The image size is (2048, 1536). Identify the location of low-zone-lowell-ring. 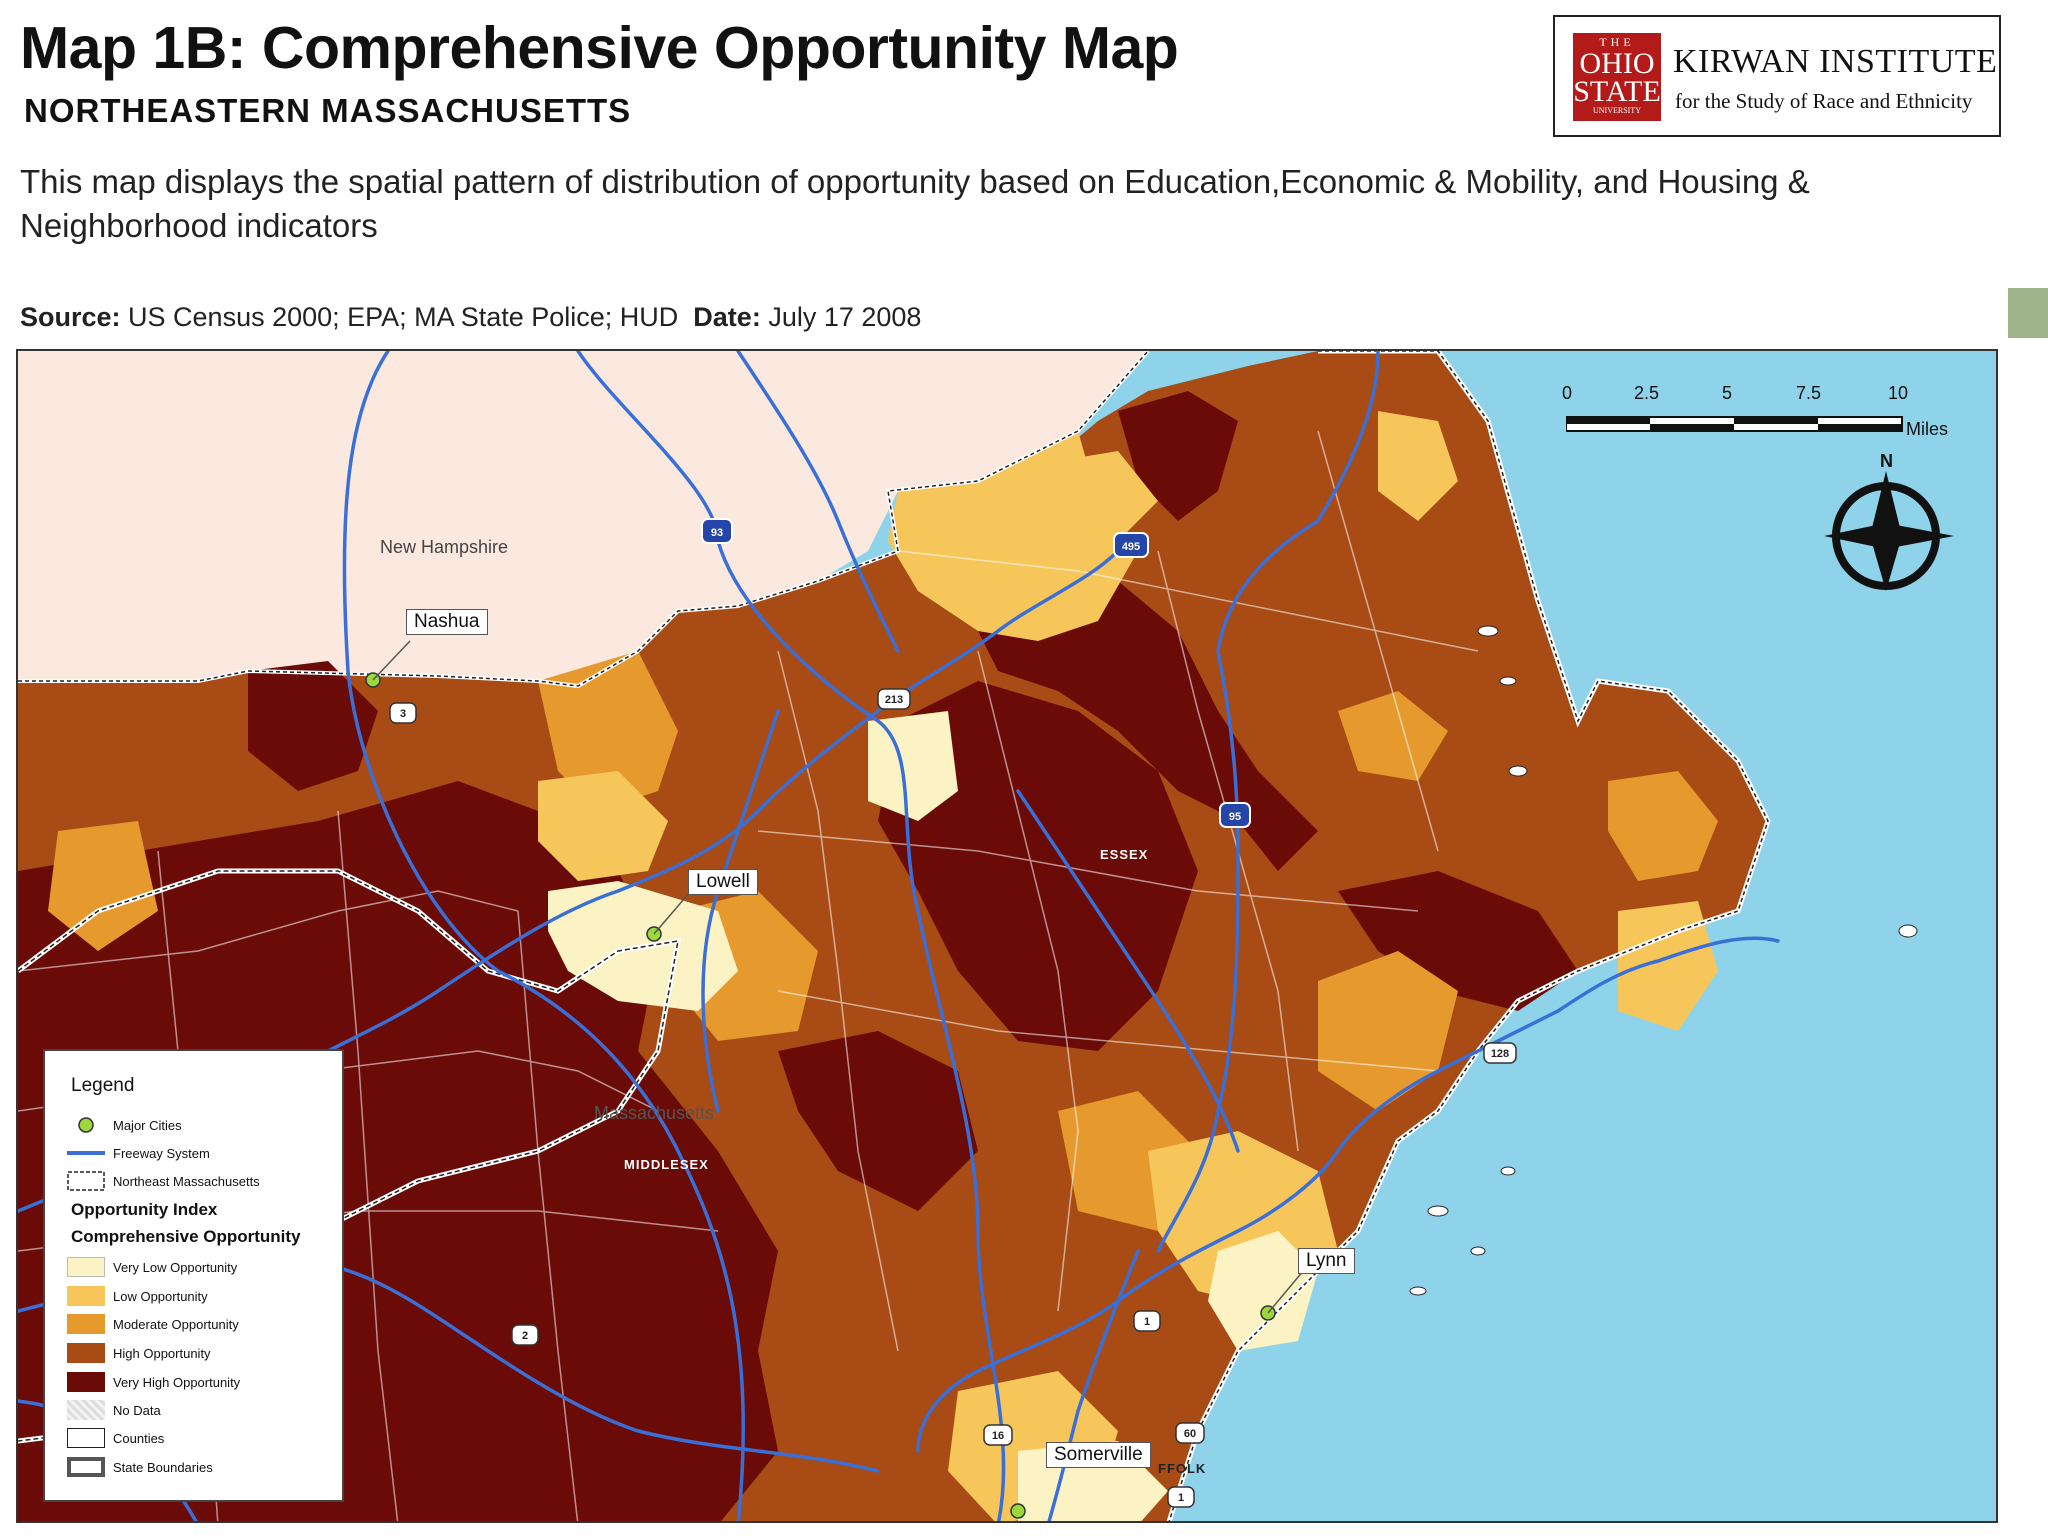
(603, 826).